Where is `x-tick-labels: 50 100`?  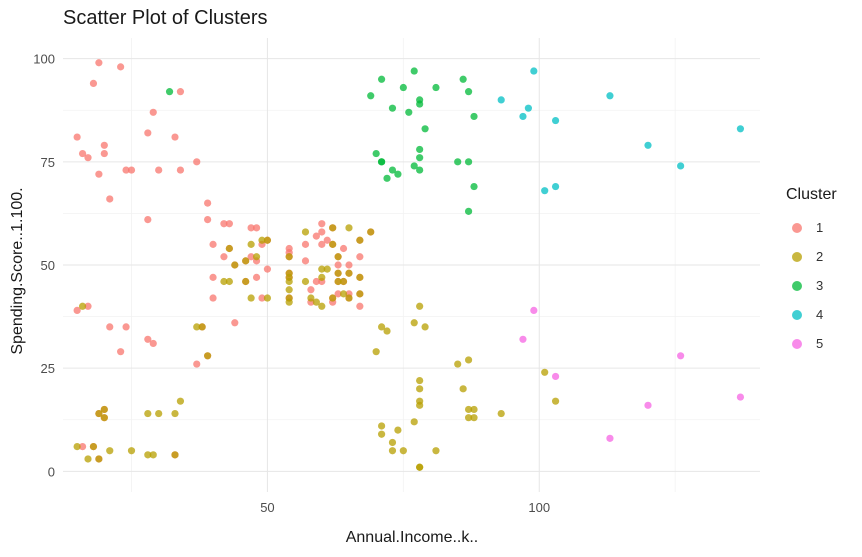 x-tick-labels: 50 100 is located at coordinates (405, 507).